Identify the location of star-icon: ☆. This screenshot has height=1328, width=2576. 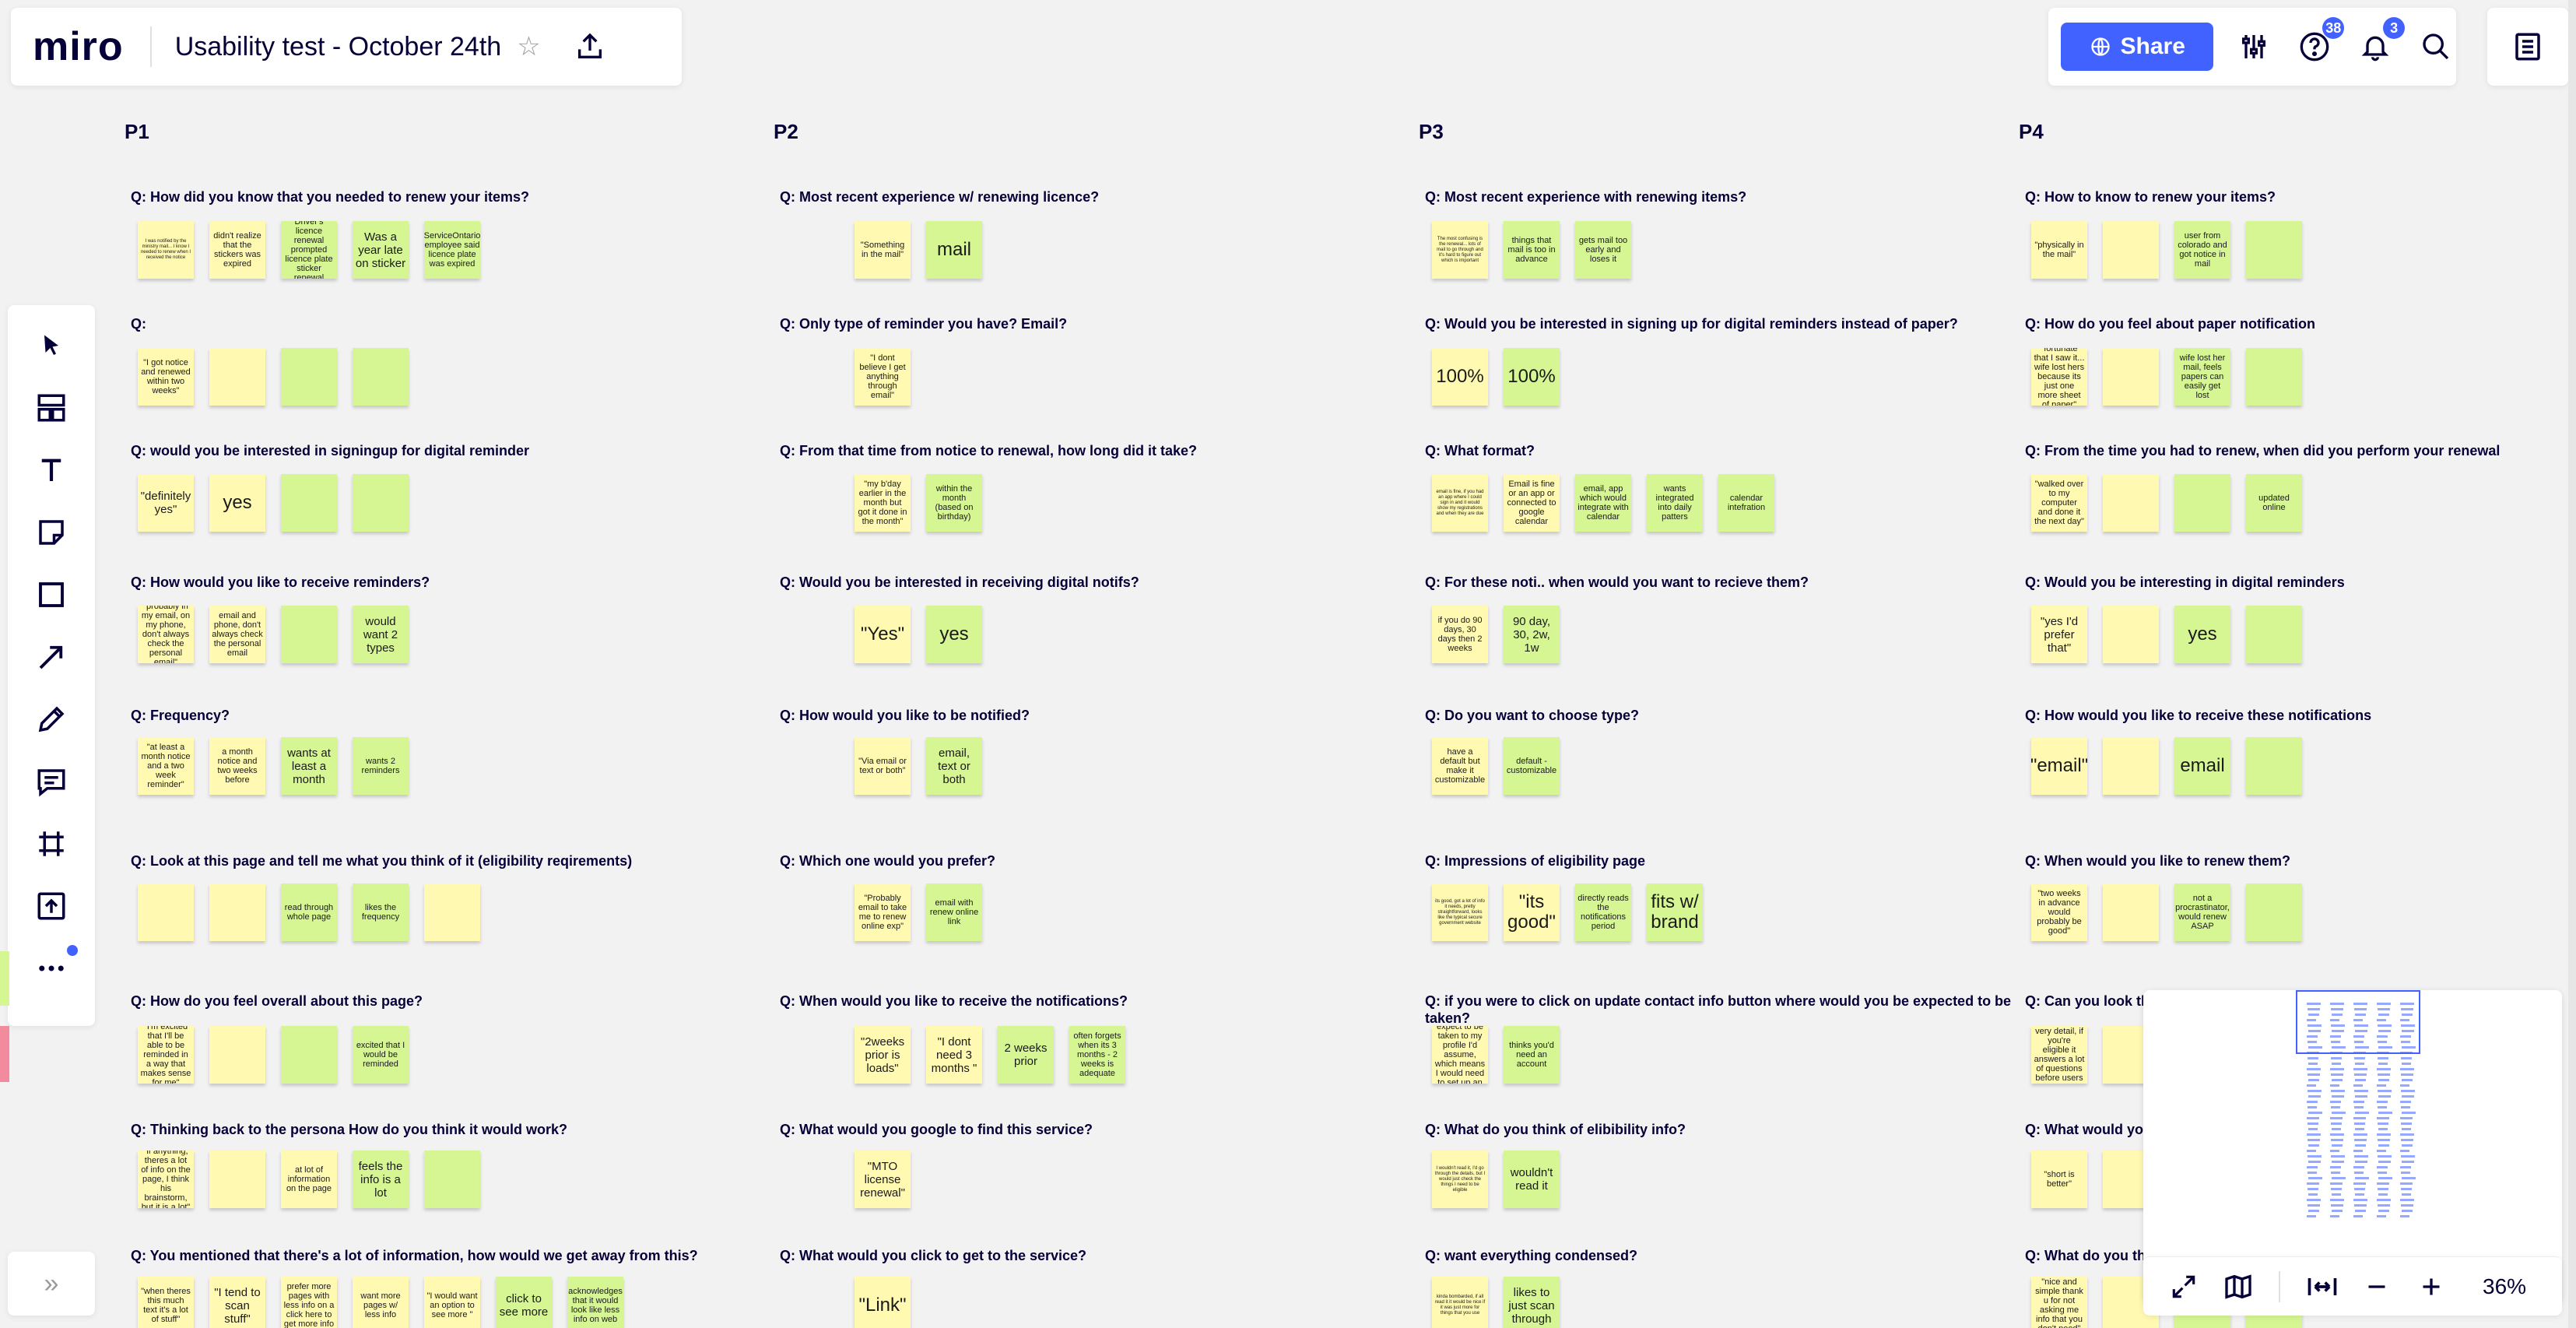
(529, 46).